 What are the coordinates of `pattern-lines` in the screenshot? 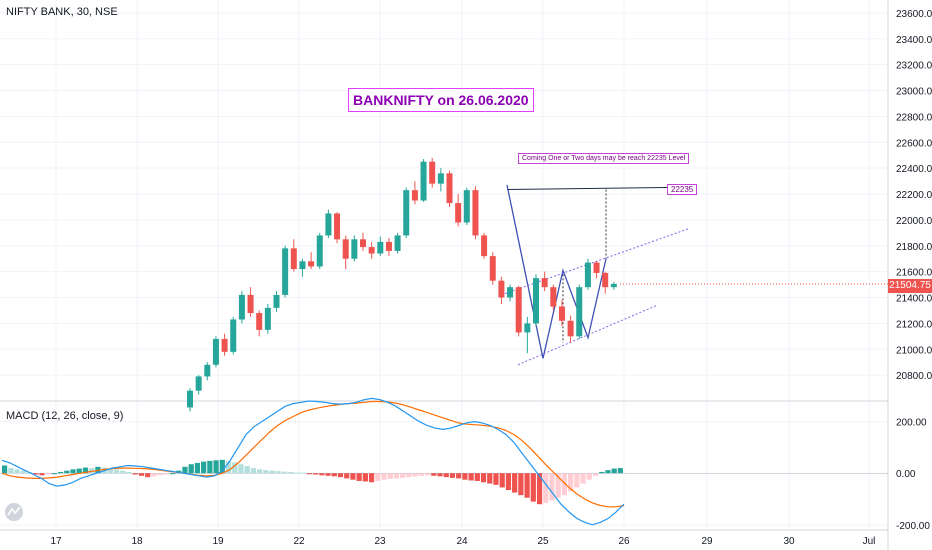 It's located at (556, 271).